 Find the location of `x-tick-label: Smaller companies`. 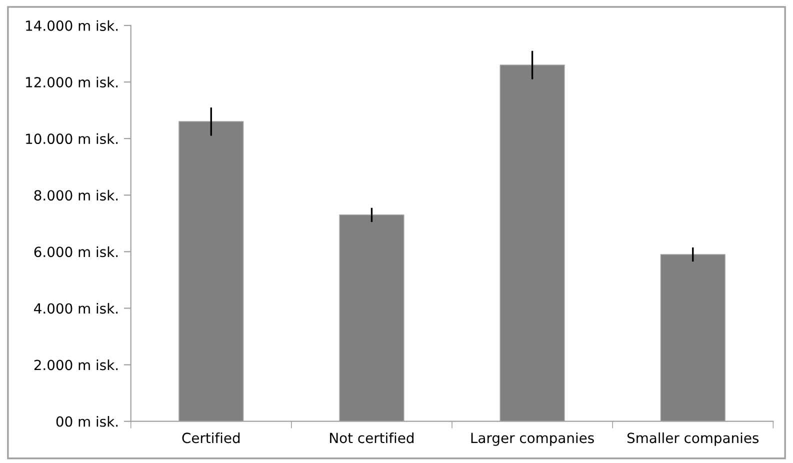

x-tick-label: Smaller companies is located at coordinates (693, 439).